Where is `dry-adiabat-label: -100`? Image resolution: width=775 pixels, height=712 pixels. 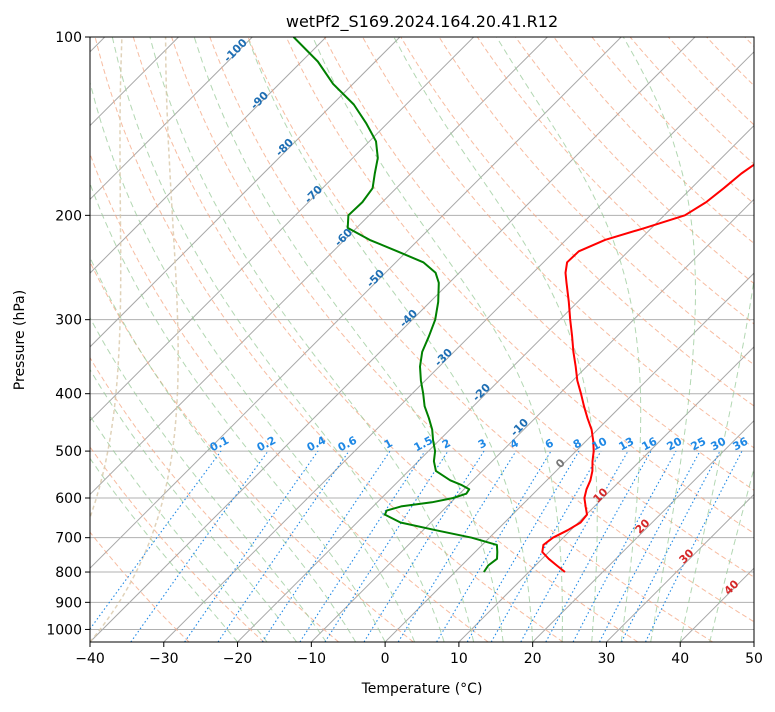
dry-adiabat-label: -100 is located at coordinates (235, 50).